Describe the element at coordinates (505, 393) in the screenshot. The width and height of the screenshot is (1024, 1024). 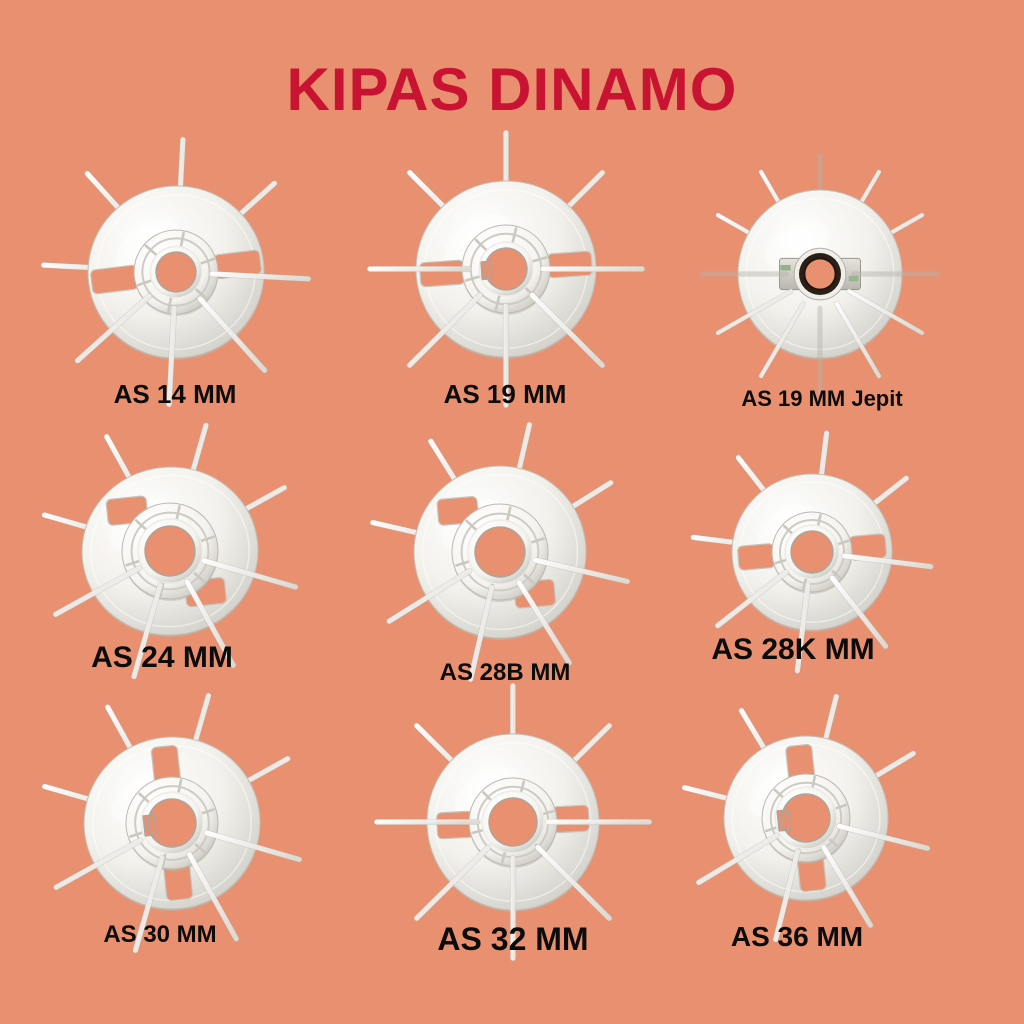
I see `product-label: AS 19 MM` at that location.